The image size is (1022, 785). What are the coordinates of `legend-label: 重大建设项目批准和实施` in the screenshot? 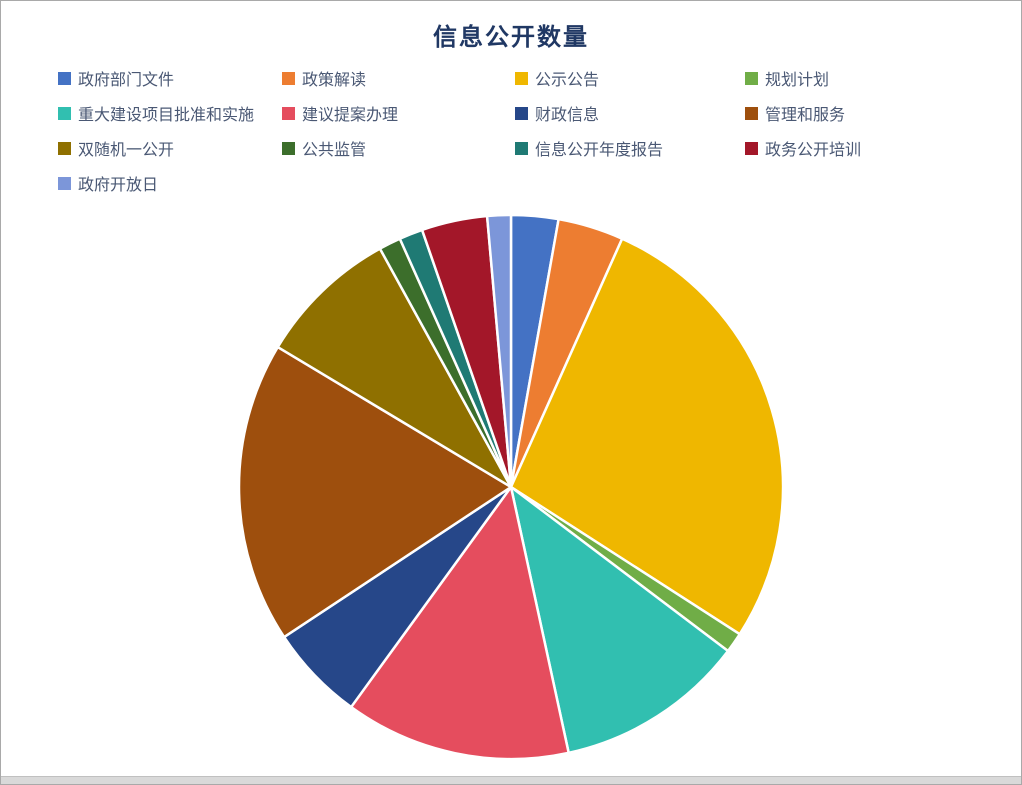 It's located at (166, 114).